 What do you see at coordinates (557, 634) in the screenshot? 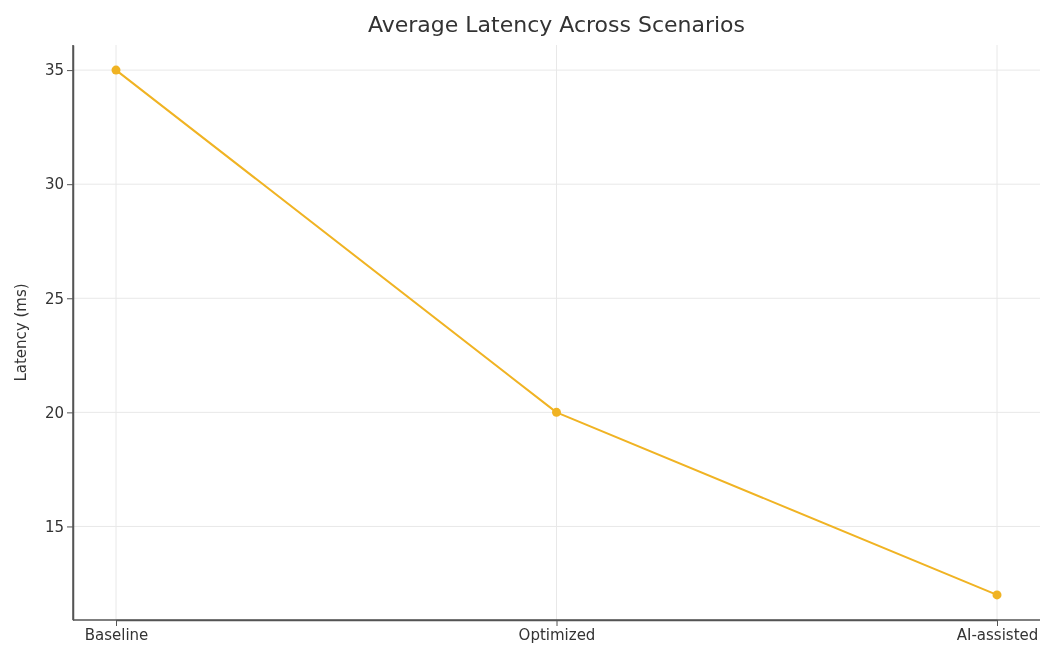
I see `x-tick-label: Optimized` at bounding box center [557, 634].